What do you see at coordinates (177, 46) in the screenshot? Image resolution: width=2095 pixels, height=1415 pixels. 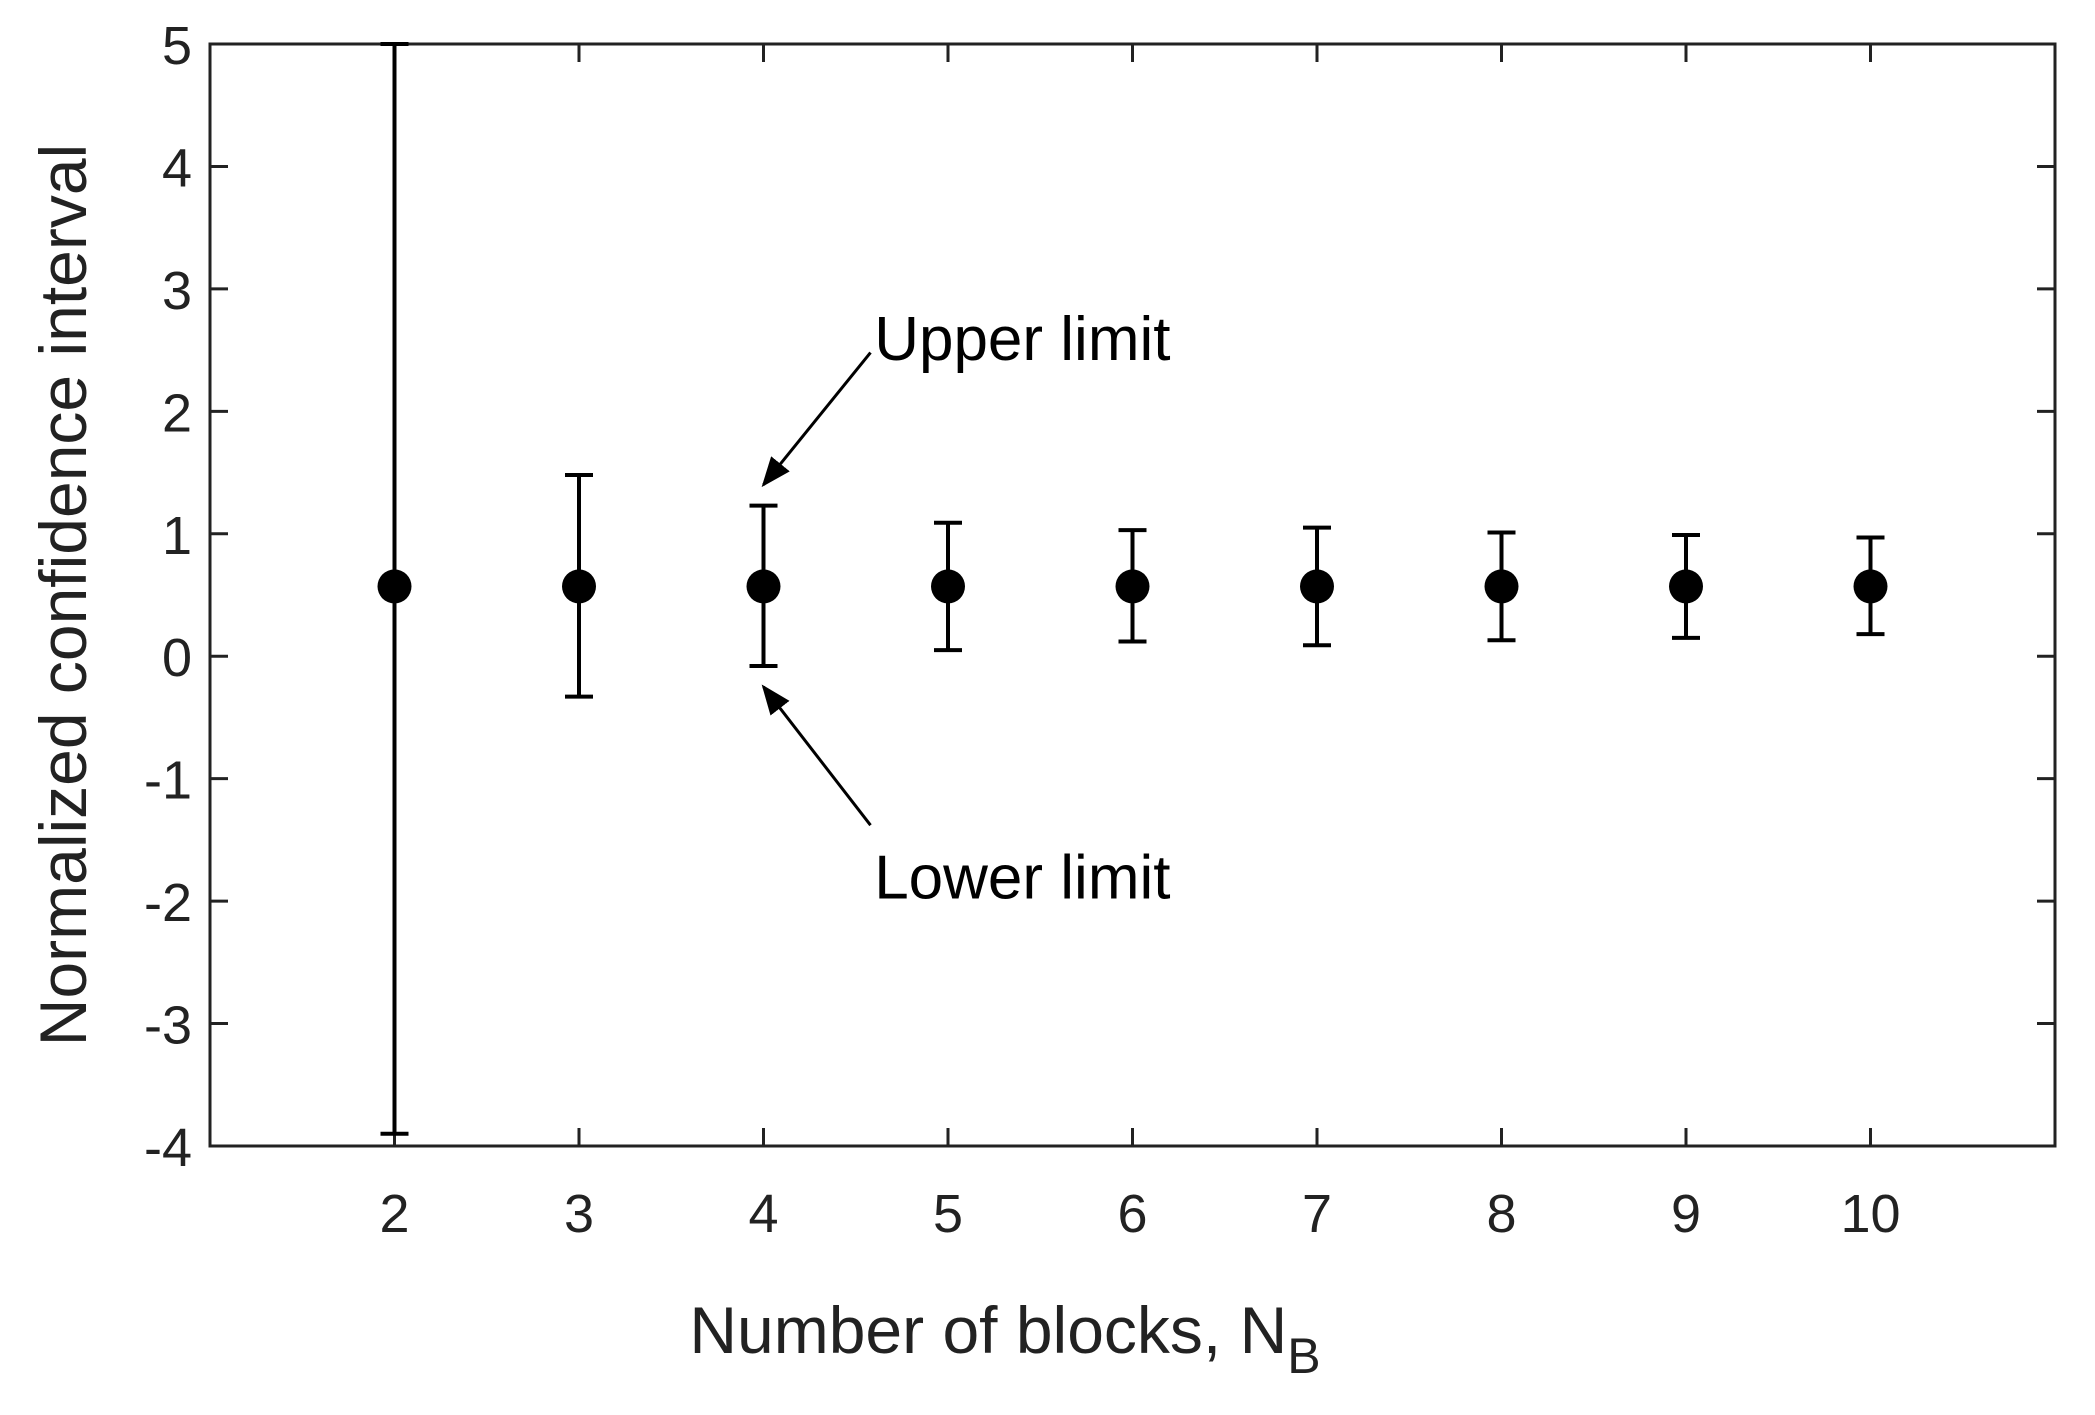 I see `y-tick-label: 5` at bounding box center [177, 46].